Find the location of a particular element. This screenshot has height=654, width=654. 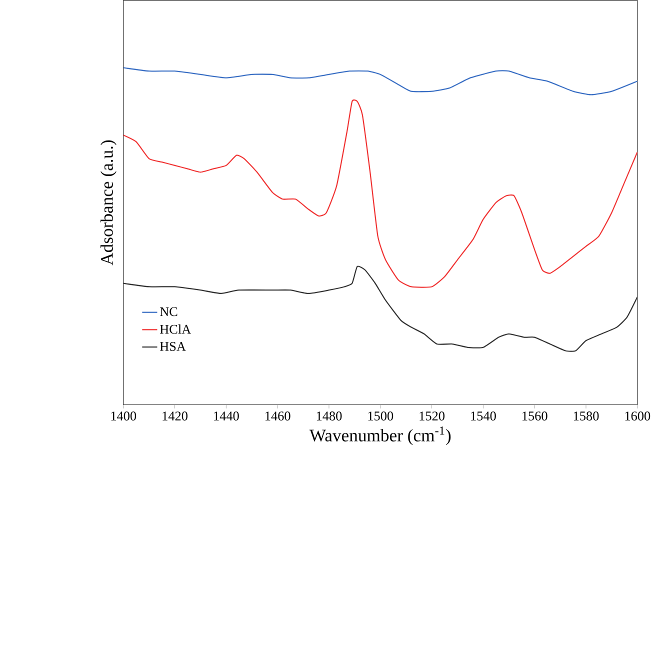

x-tick-label: 1480 is located at coordinates (329, 416).